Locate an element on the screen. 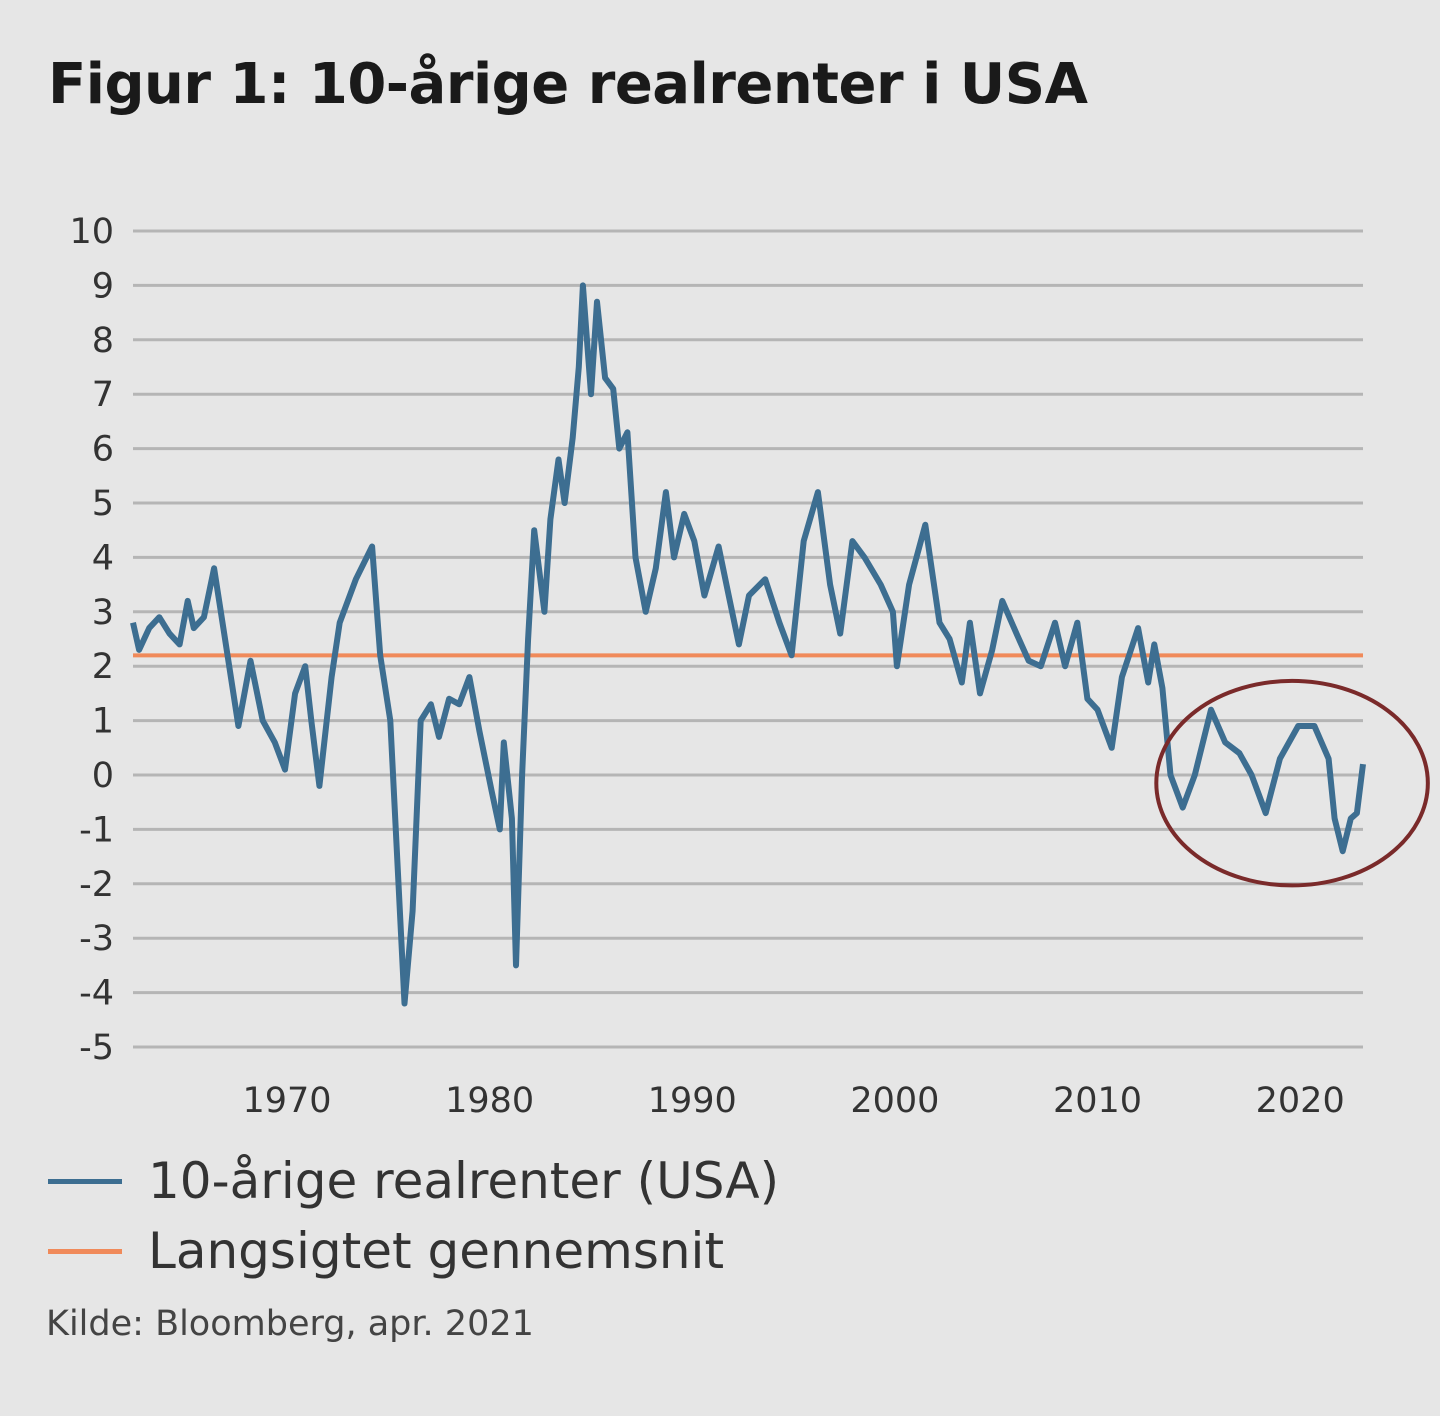  legend-swatch-orange is located at coordinates (85, 1251).